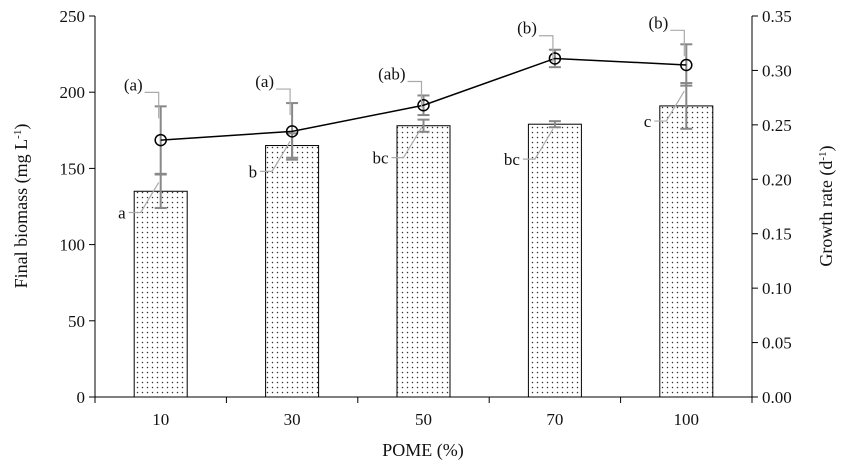 This screenshot has width=853, height=463. Describe the element at coordinates (777, 125) in the screenshot. I see `right-tick-label: 0.25` at that location.